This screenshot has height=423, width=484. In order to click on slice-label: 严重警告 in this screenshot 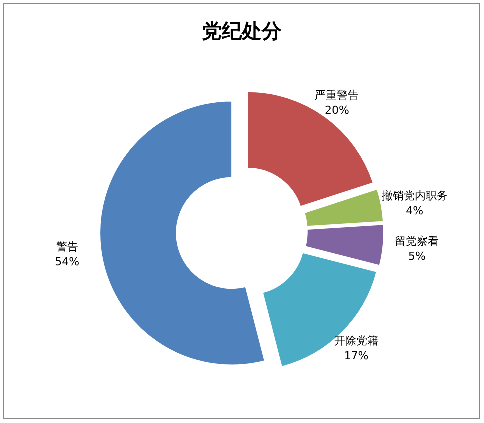, I will do `click(337, 95)`.